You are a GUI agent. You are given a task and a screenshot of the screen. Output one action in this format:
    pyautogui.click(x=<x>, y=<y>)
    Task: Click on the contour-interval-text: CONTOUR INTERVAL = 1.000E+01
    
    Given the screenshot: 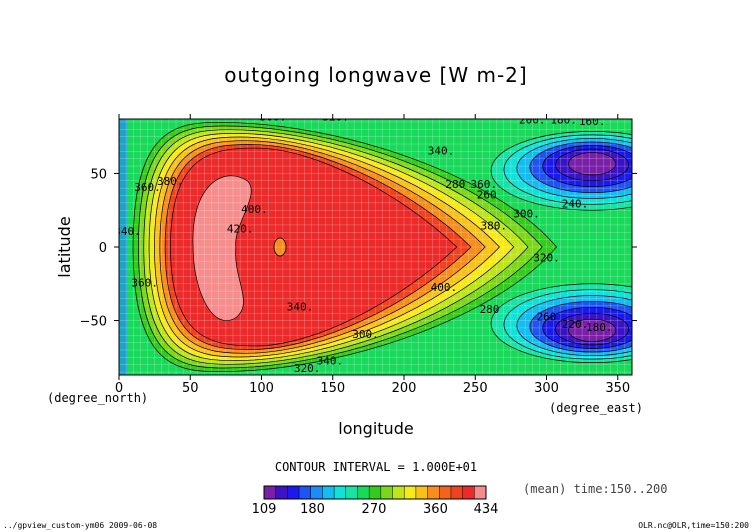 What is the action you would take?
    pyautogui.click(x=376, y=467)
    